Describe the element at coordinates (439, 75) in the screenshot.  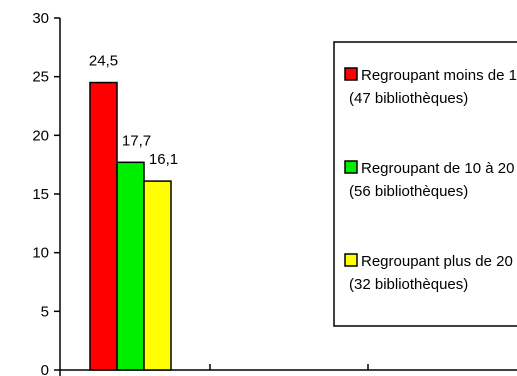
I see `legend-label: Regroupant moins de 10 communes` at that location.